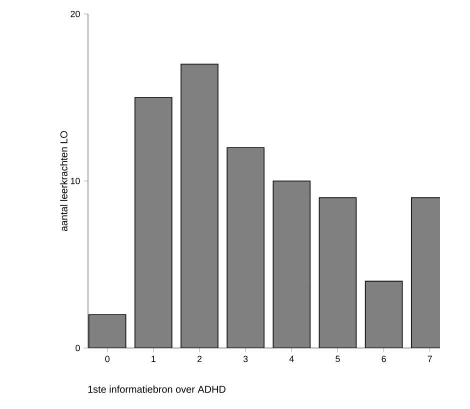 The width and height of the screenshot is (470, 409). Describe the element at coordinates (384, 359) in the screenshot. I see `x-tick-label: 6` at that location.